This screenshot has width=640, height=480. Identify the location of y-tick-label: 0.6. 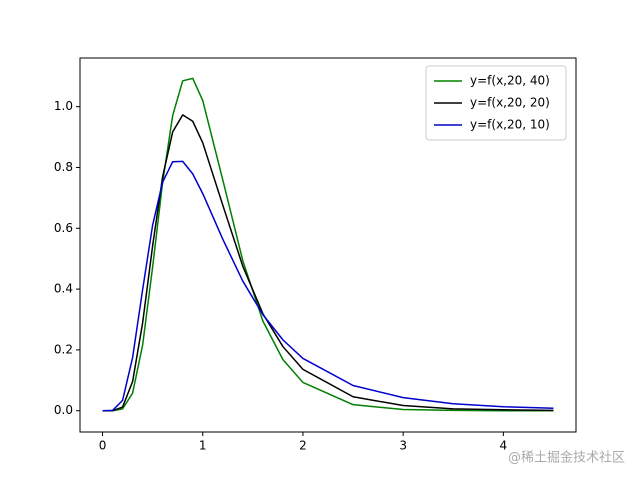
(63, 228).